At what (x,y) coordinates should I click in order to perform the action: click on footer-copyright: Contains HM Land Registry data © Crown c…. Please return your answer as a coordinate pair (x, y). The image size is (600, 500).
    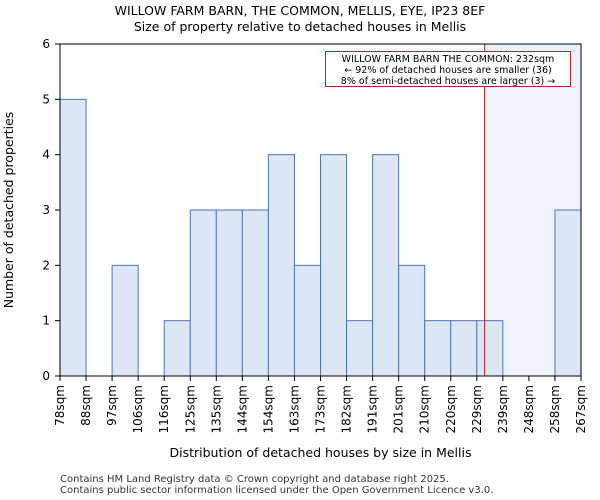
    Looking at the image, I should click on (254, 479).